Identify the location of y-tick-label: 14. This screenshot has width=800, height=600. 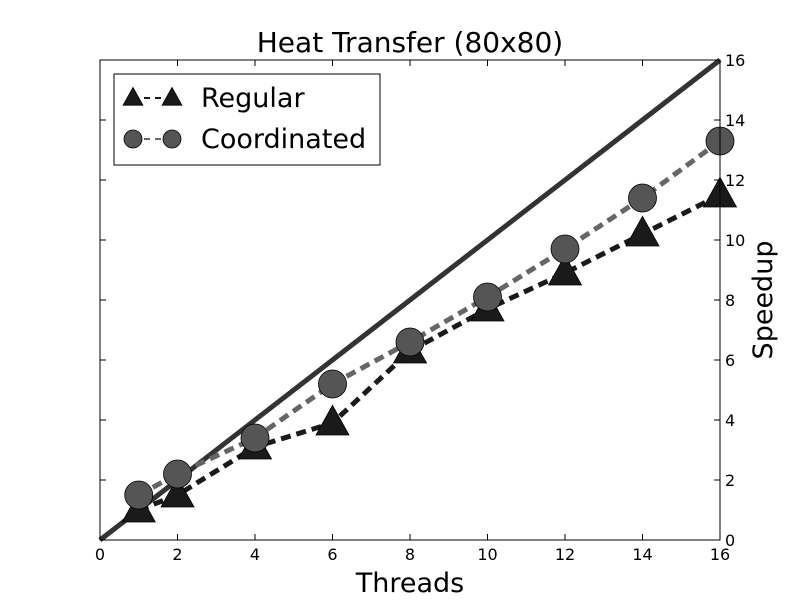
(735, 120).